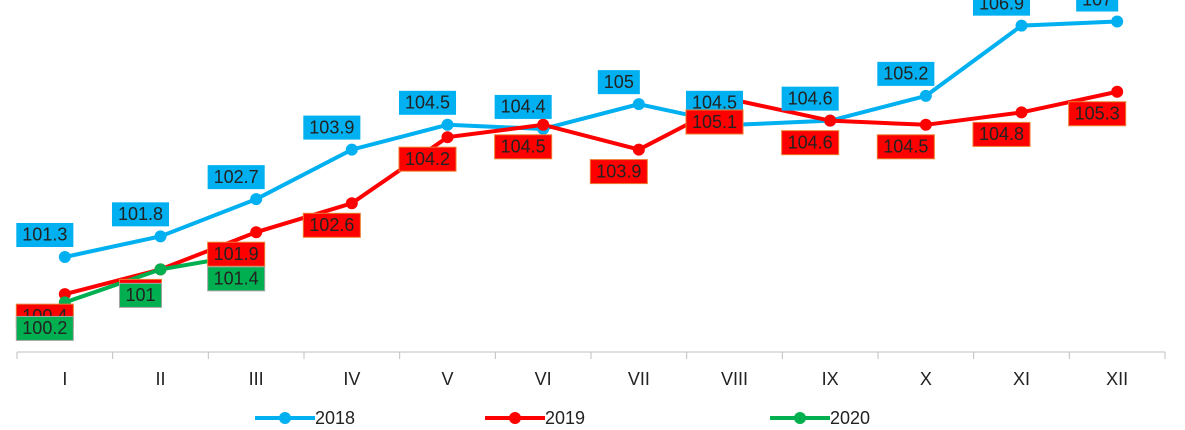  What do you see at coordinates (565, 418) in the screenshot?
I see `legend-label: 2019` at bounding box center [565, 418].